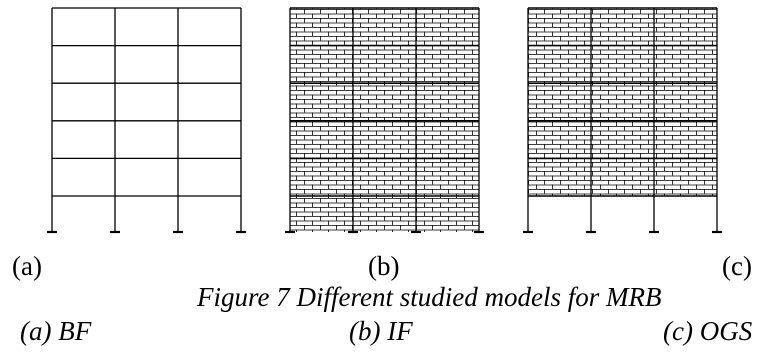  Describe the element at coordinates (708, 331) in the screenshot. I see `sub-label-c: (c) OGS` at that location.